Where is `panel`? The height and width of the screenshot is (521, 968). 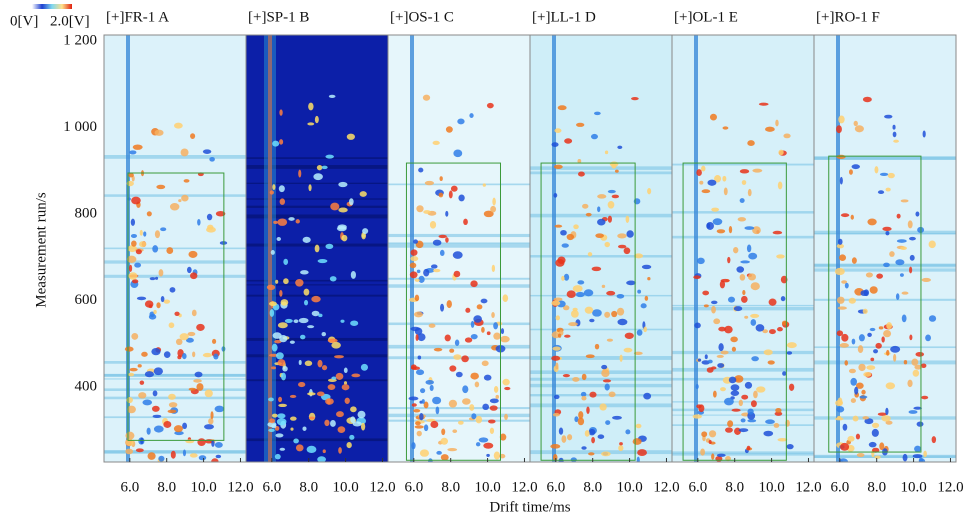 panel is located at coordinates (317, 248).